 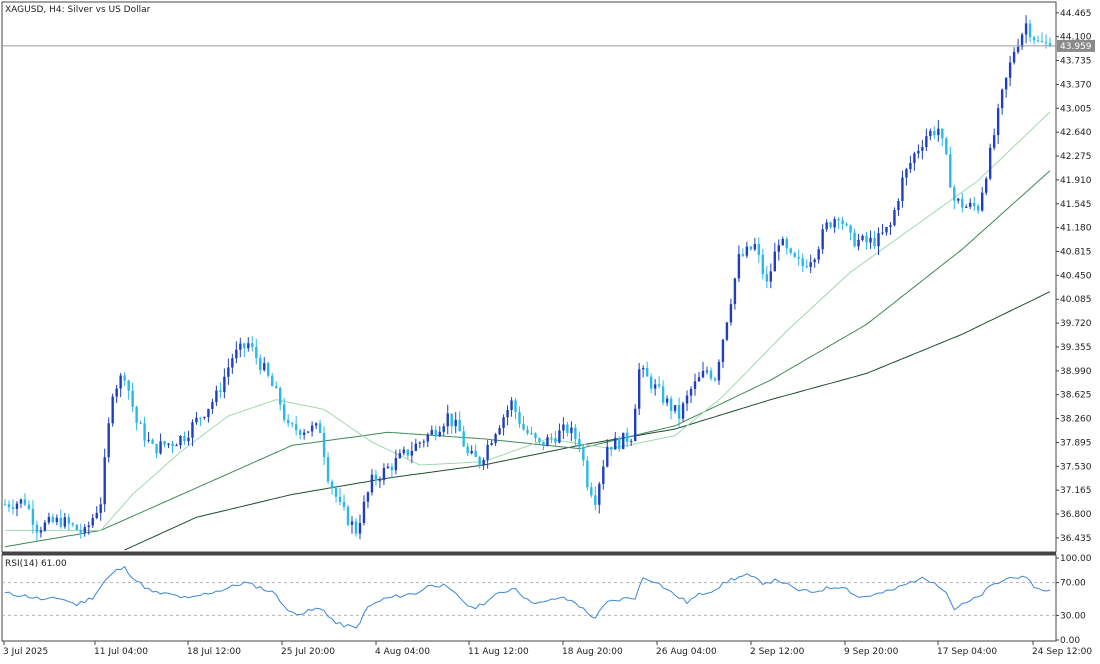 I want to click on price-tick-label: 37.165, so click(x=1076, y=491).